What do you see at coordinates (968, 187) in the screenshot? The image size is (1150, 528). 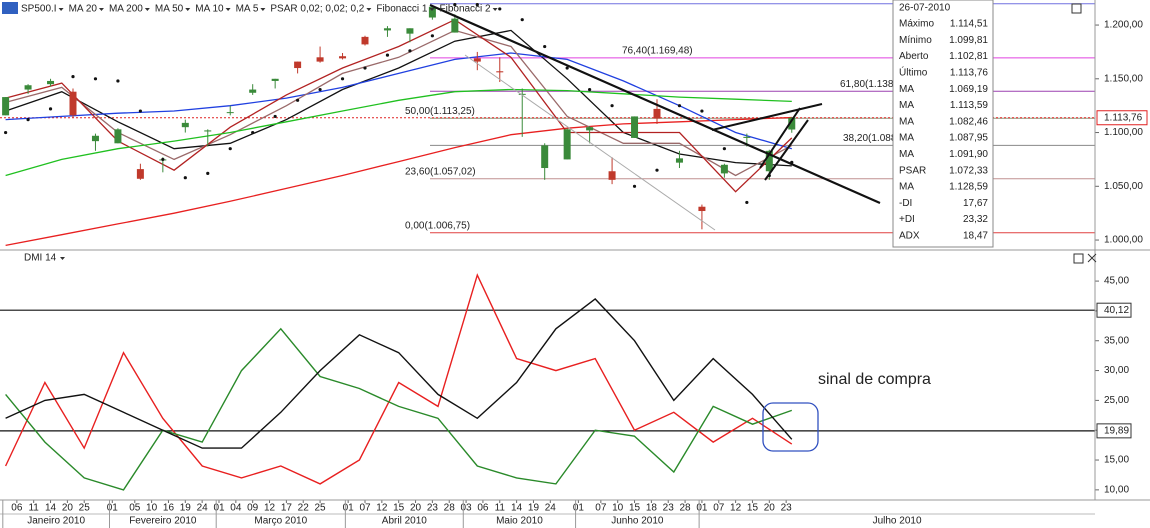 I see `info-value: 1.128,59` at bounding box center [968, 187].